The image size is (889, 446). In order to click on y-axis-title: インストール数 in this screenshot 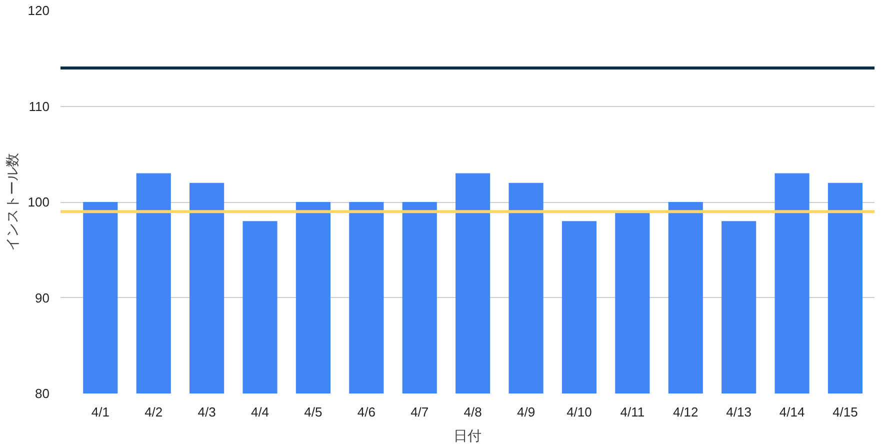, I will do `click(12, 202)`.